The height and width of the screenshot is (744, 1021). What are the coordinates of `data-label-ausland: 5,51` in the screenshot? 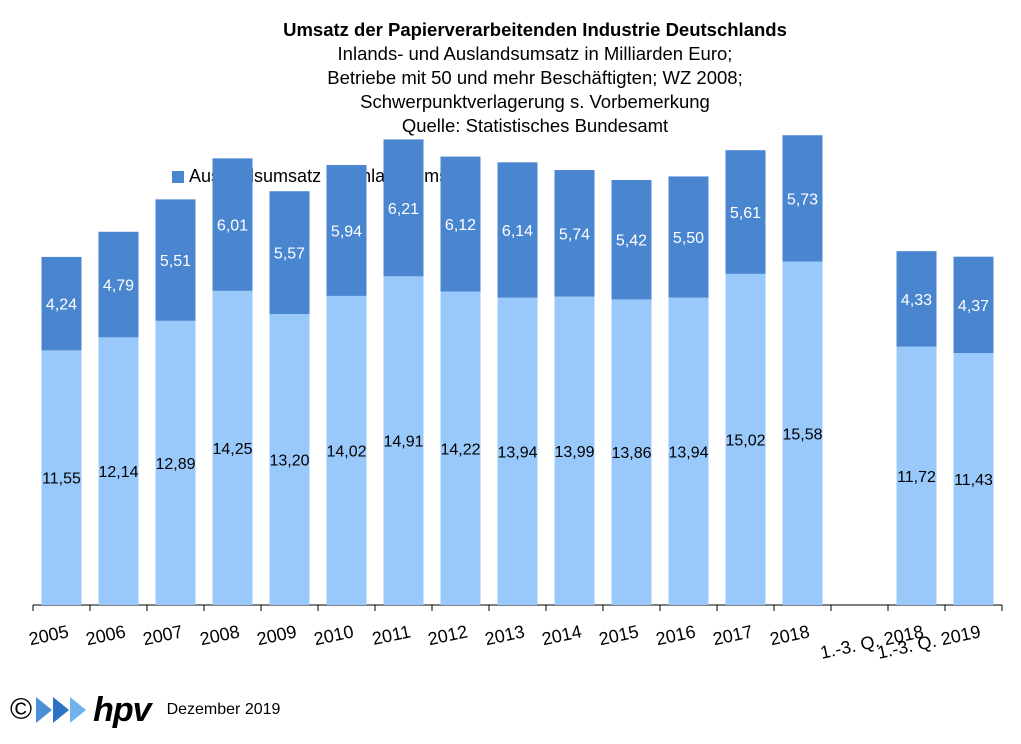 It's located at (175, 261).